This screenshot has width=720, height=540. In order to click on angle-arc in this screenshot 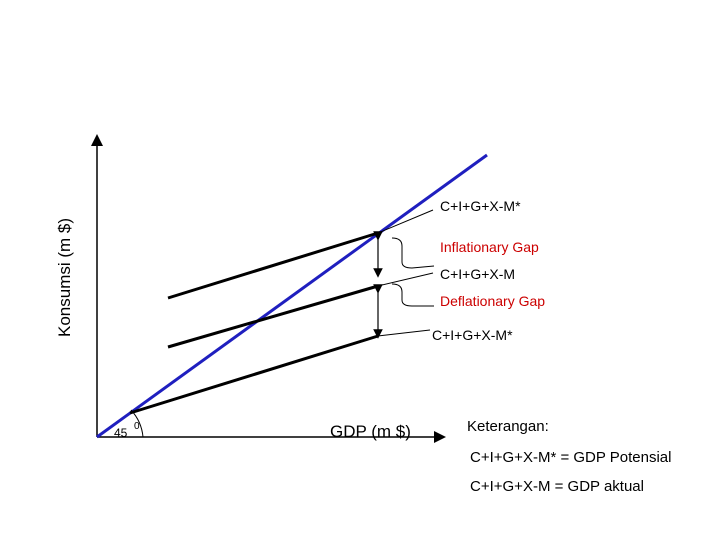, I will do `click(137, 423)`.